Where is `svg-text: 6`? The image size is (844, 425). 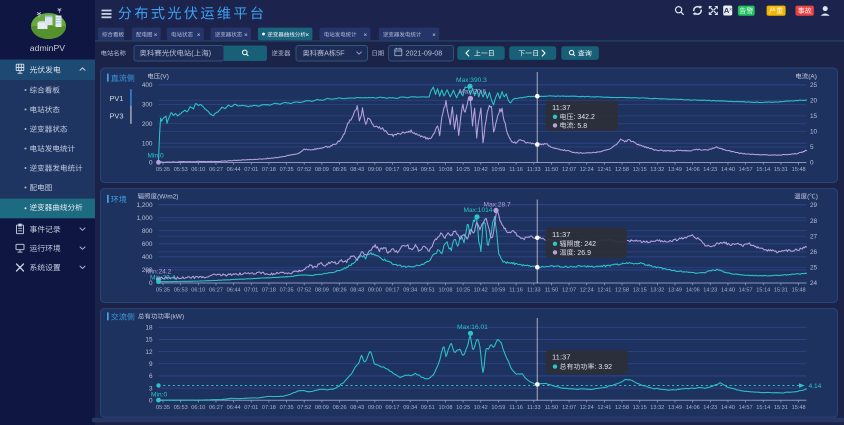
svg-text: 6 is located at coordinates (151, 376).